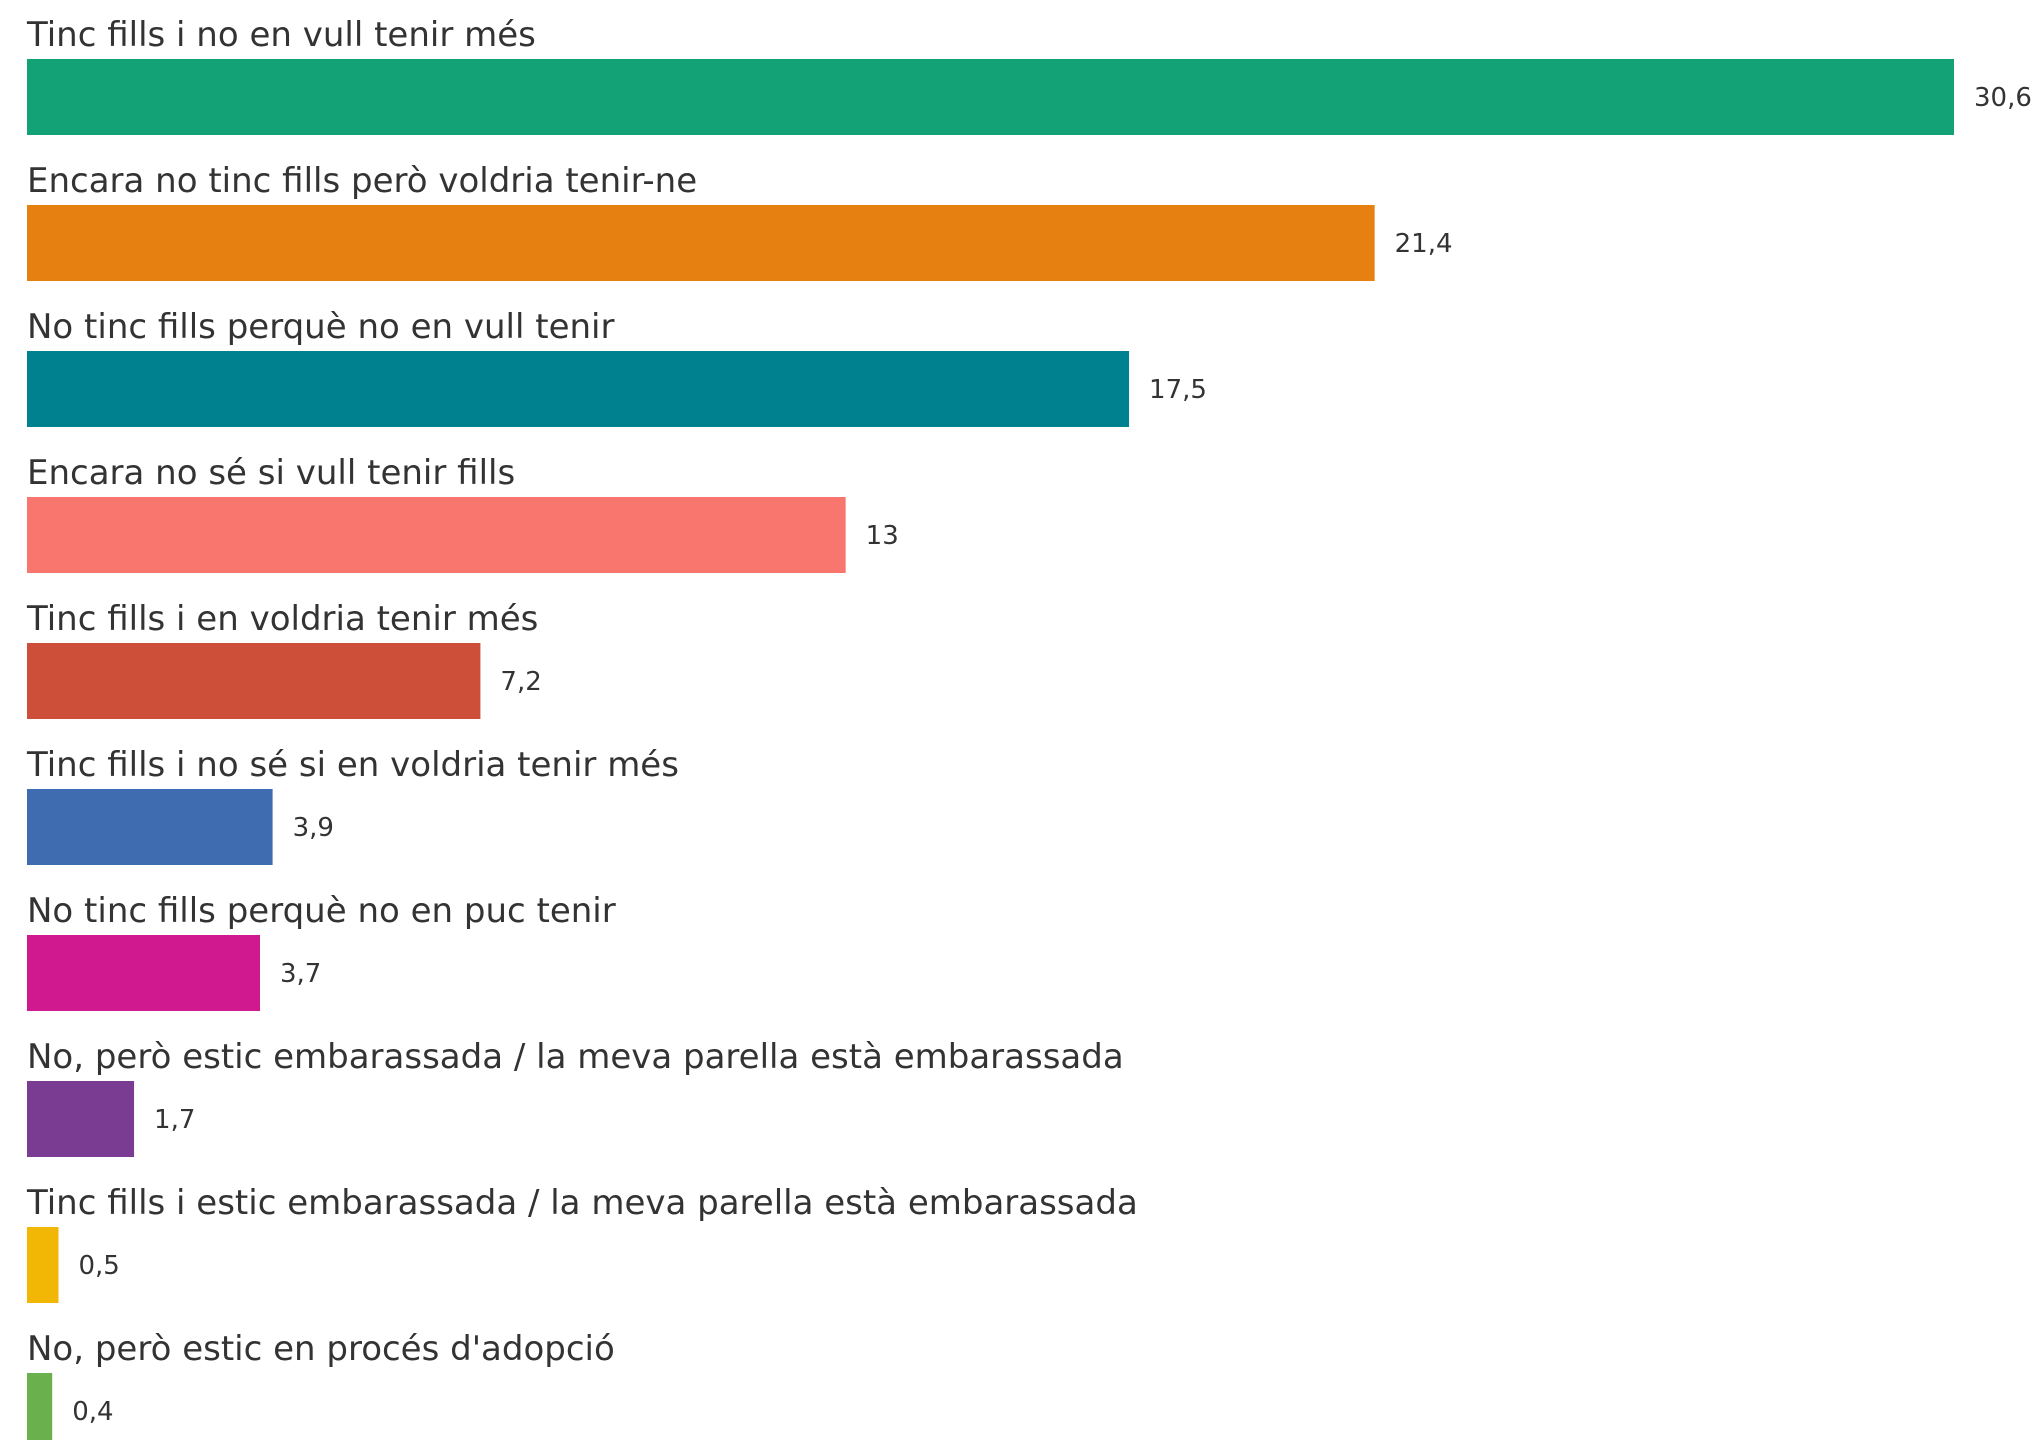 The image size is (2040, 1440). What do you see at coordinates (282, 619) in the screenshot?
I see `category-label: Tinc fills i en voldria tenir més` at bounding box center [282, 619].